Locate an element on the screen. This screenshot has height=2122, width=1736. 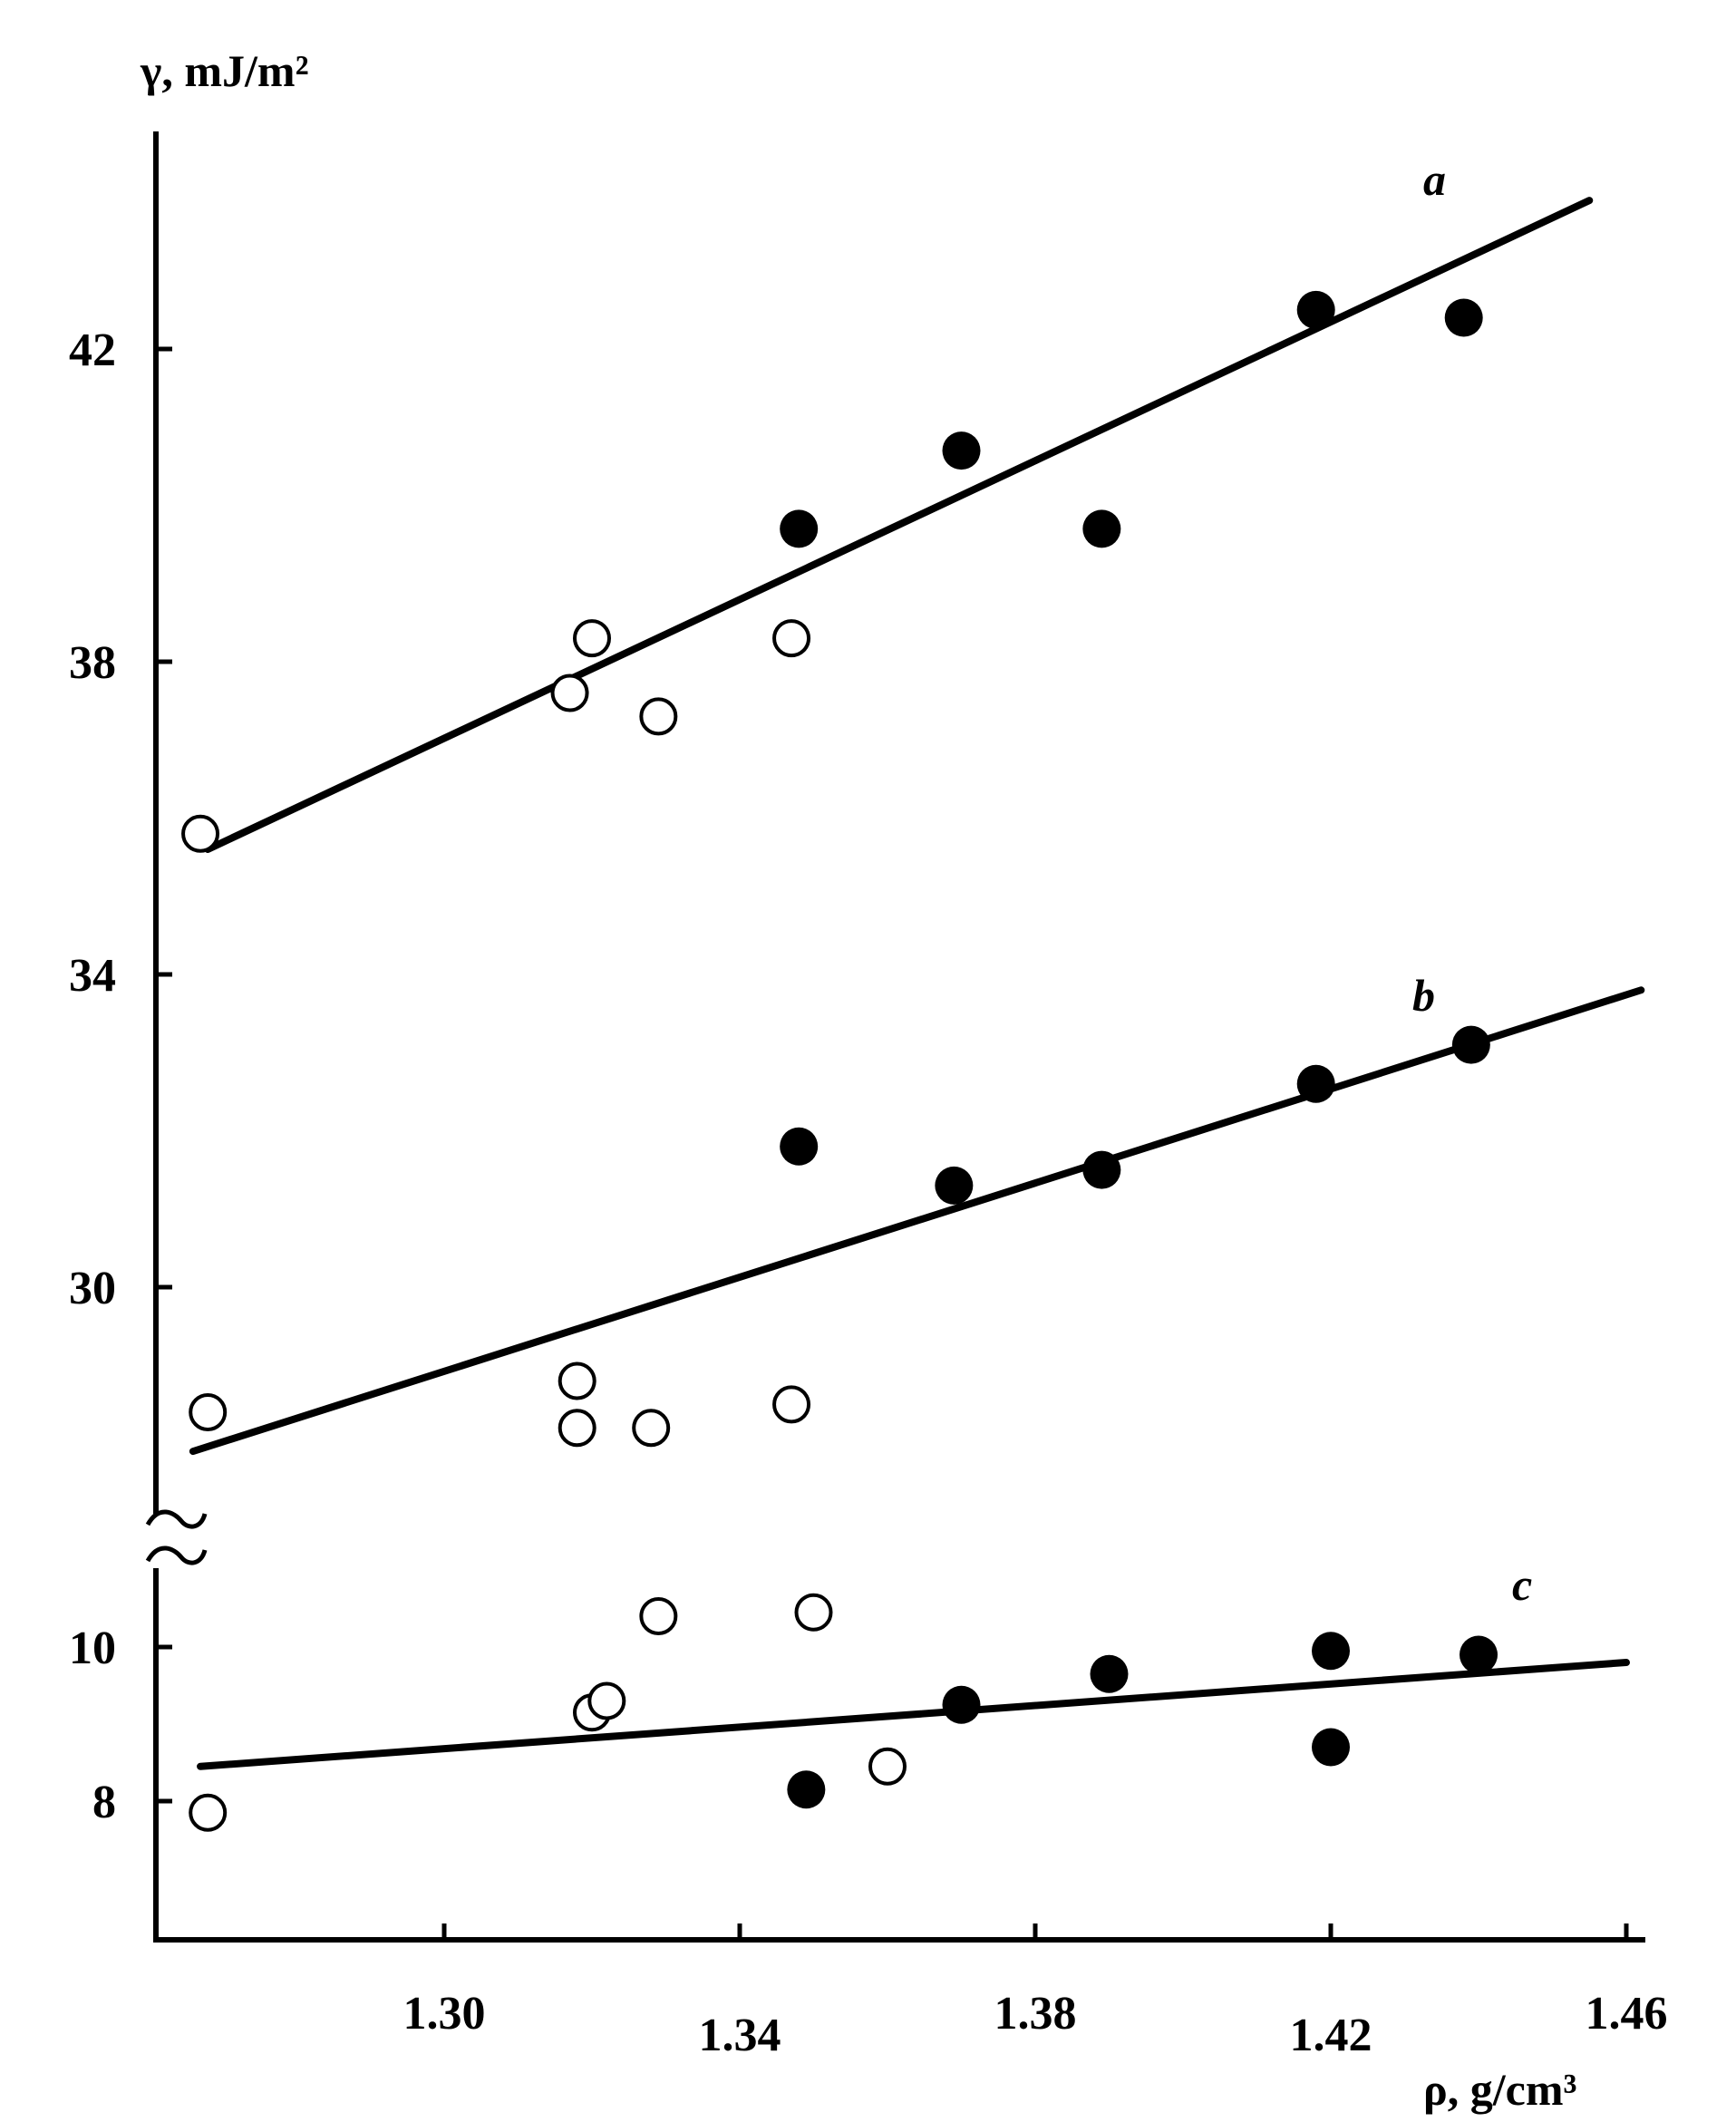
y-tick-label: 34 is located at coordinates (92, 976).